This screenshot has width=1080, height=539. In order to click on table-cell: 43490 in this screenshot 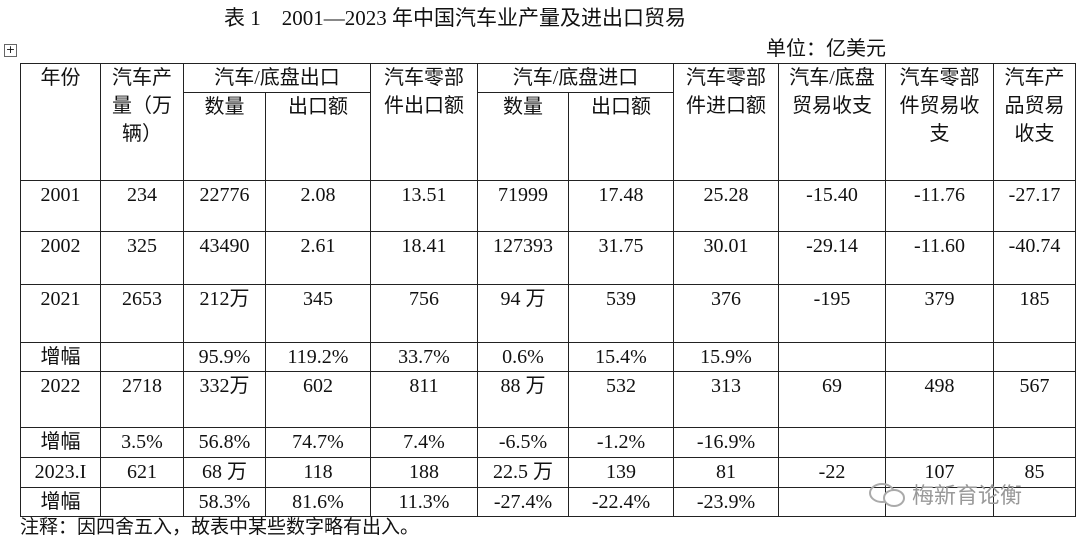, I will do `click(224, 258)`.